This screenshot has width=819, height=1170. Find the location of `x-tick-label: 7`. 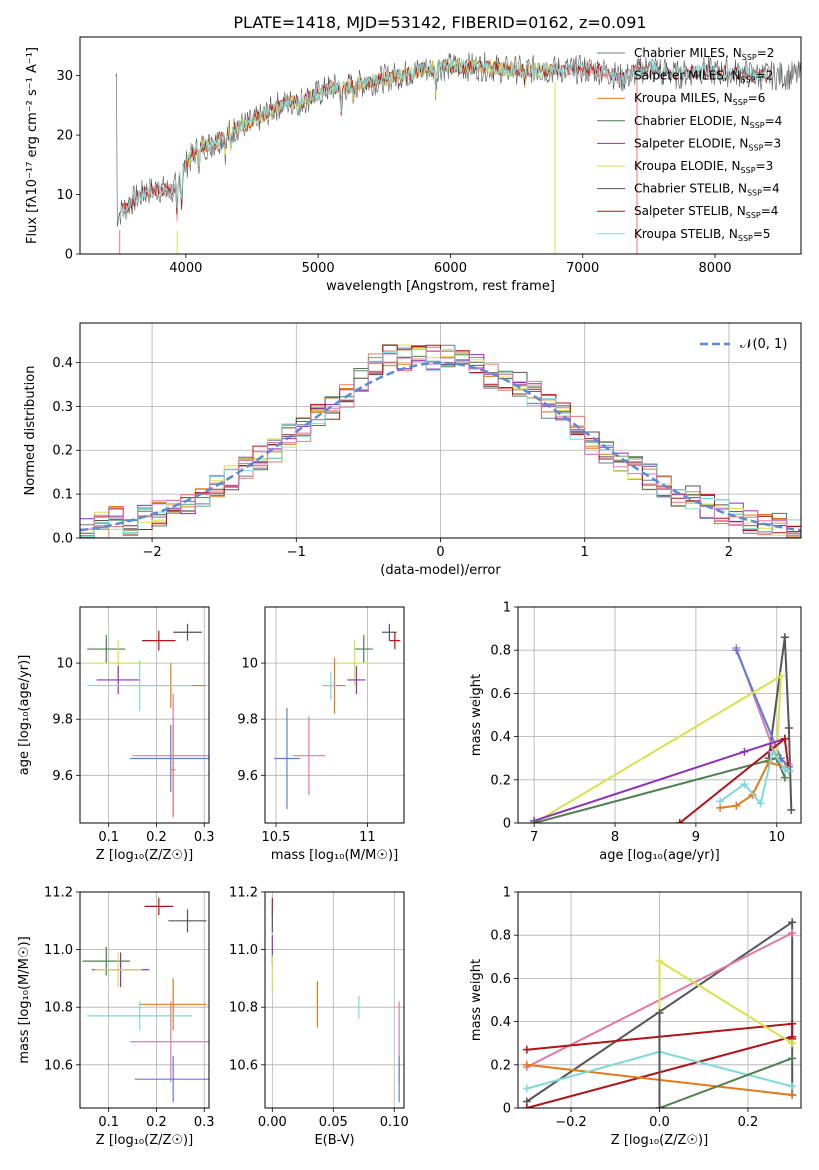

x-tick-label: 7 is located at coordinates (534, 837).